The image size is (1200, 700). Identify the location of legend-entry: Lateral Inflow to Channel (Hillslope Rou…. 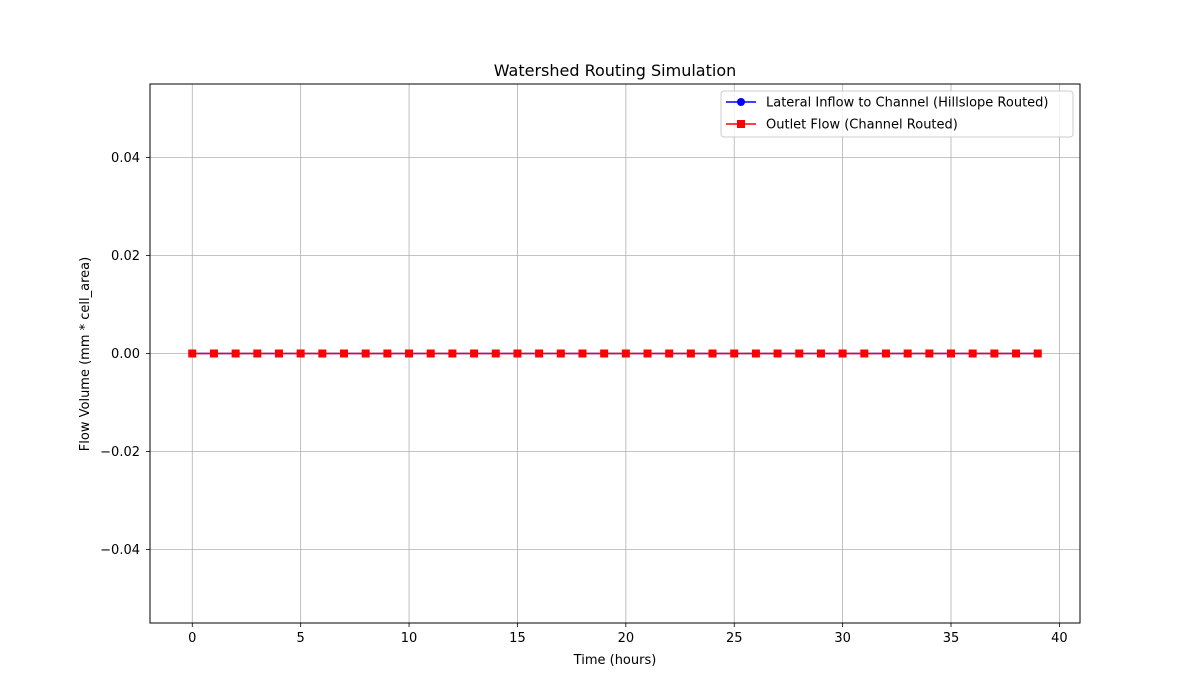
(887, 103).